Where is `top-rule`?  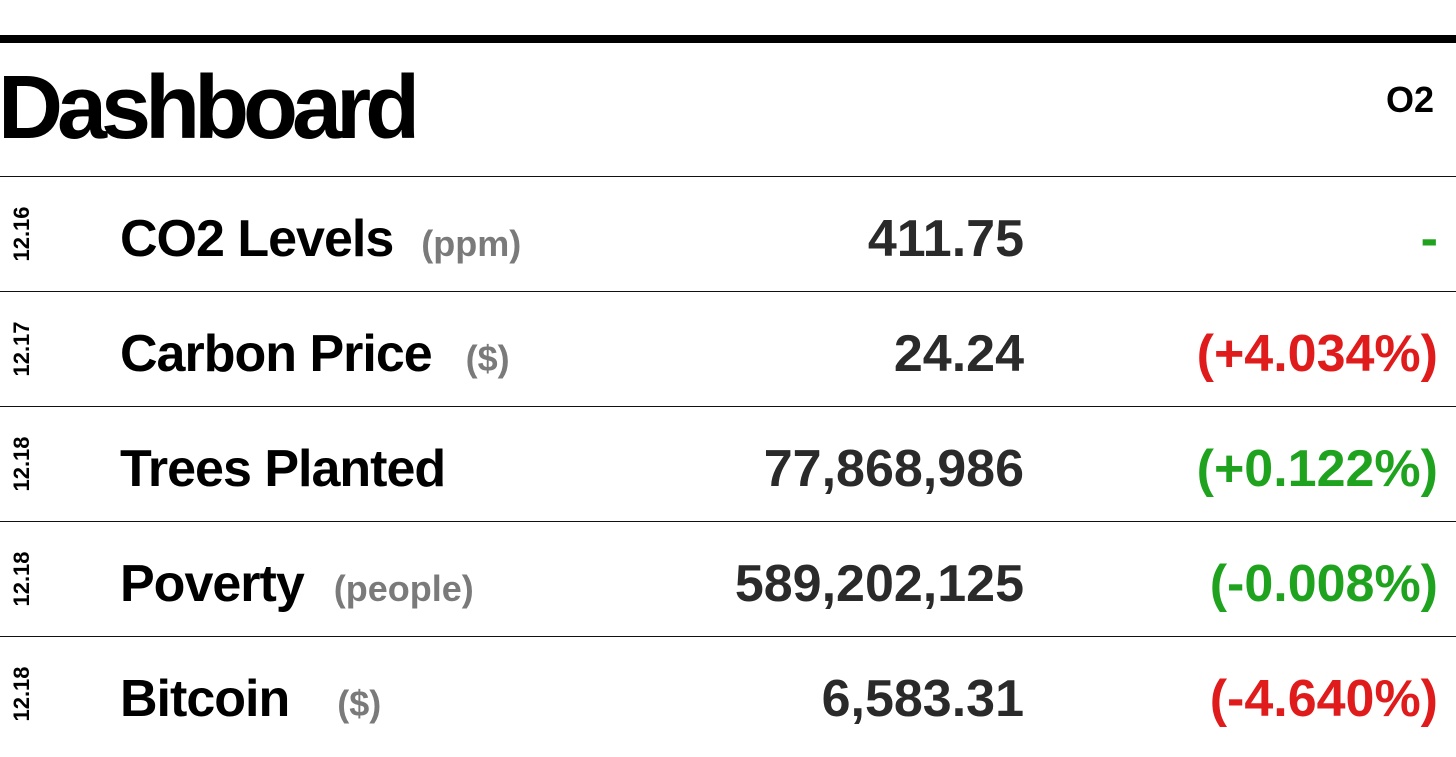 top-rule is located at coordinates (728, 39).